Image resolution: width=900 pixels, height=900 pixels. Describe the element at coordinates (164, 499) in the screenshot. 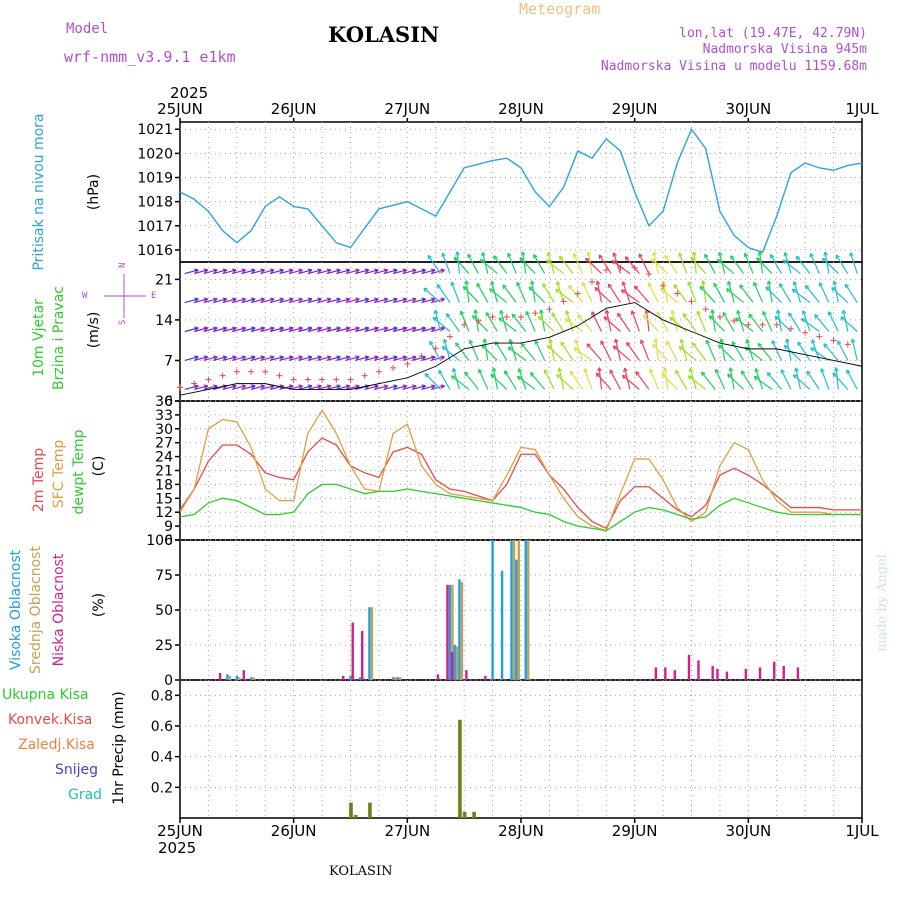

I see `y-tick-label: 15` at that location.